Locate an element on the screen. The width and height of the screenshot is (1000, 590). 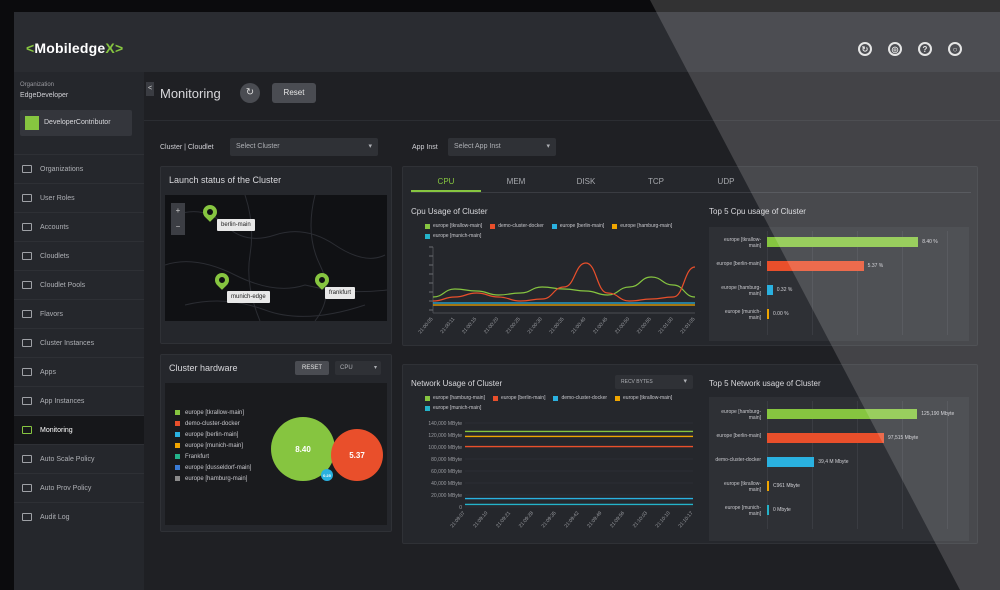
map-marker-label: berlin-main is located at coordinates (236, 225).